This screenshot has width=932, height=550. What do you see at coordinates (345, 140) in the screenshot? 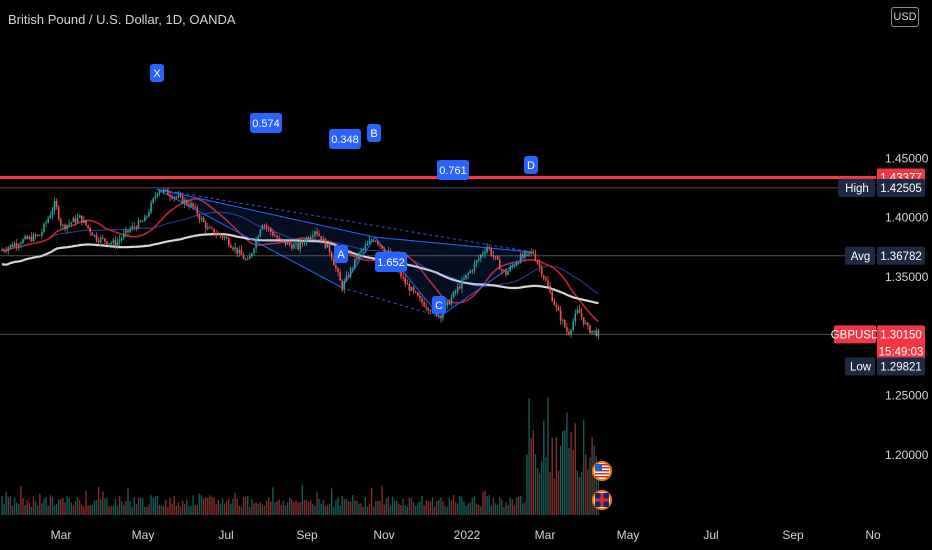
I see `ratio-label: 0.348` at bounding box center [345, 140].